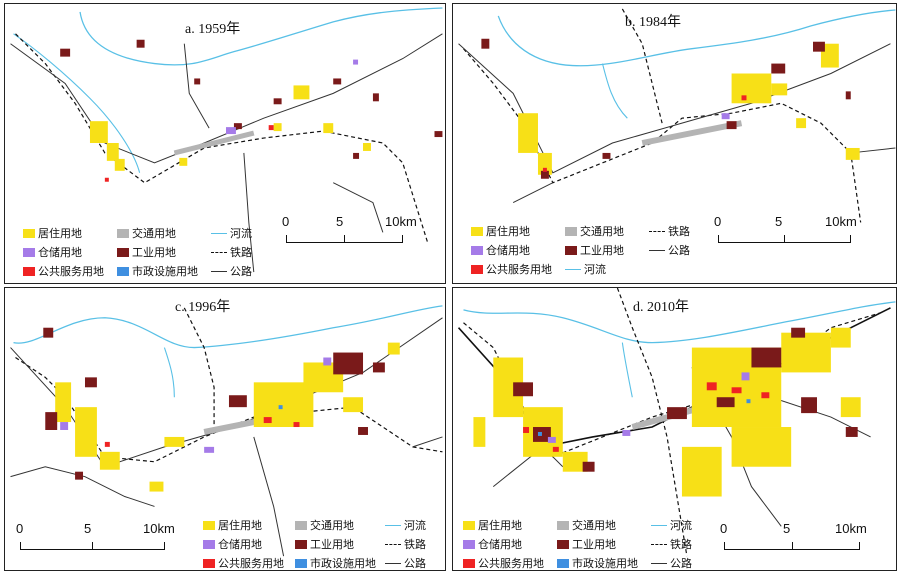 This screenshot has height=574, width=901. I want to click on warehouse-land, so click(196, 405).